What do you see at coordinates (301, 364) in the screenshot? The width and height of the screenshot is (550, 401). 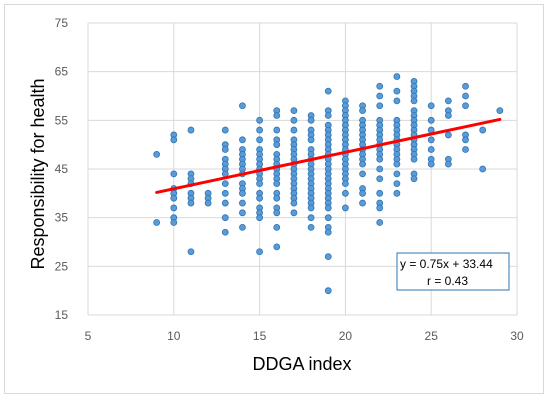 I see `x-axis-title: DDGA index` at bounding box center [301, 364].